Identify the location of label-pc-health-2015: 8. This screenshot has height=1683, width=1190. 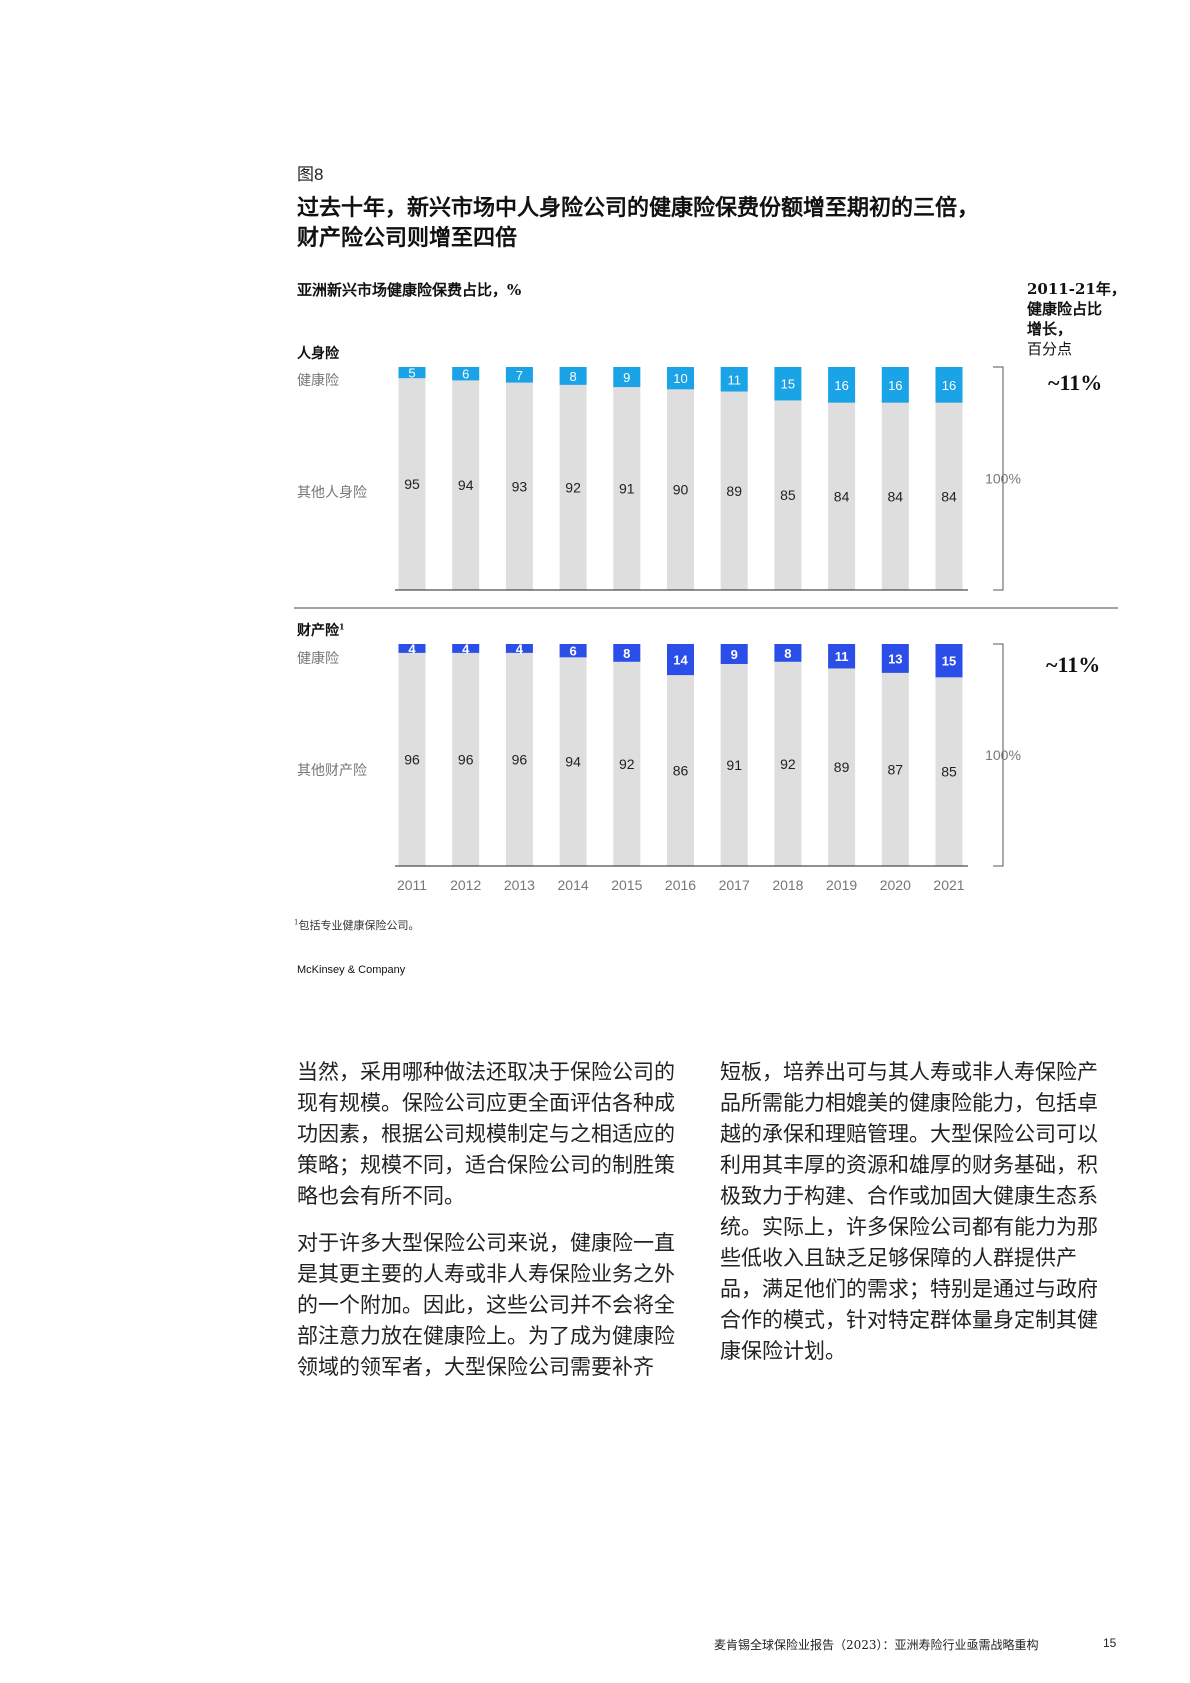
(626, 653).